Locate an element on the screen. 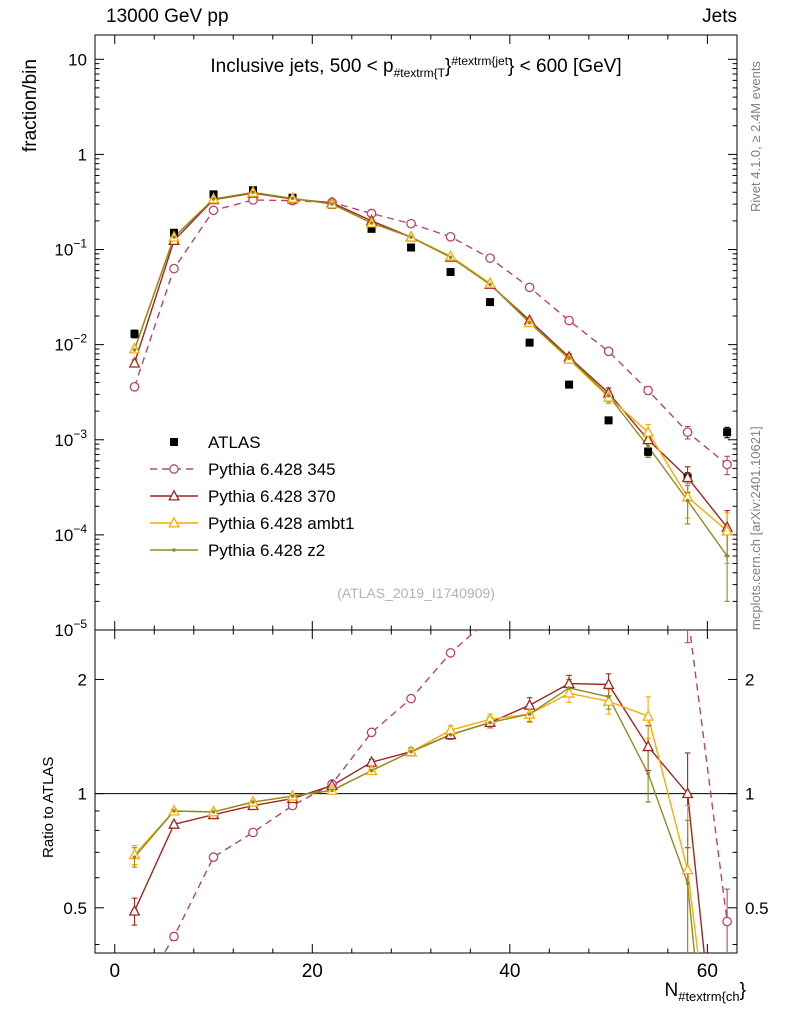 The image size is (786, 1024). main-y-tick-label: 10⁻¹ is located at coordinates (70, 248).